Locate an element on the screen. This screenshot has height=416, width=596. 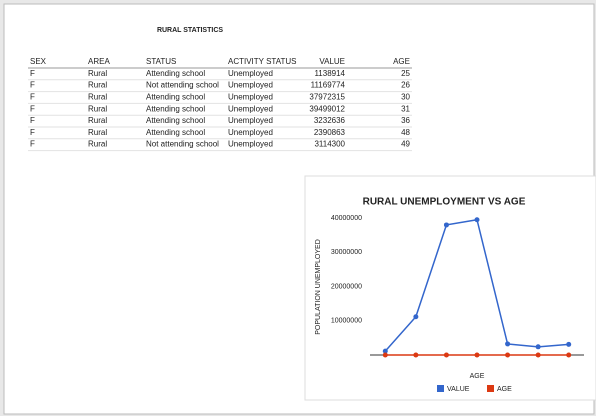
table-cell: 25 is located at coordinates (405, 73).